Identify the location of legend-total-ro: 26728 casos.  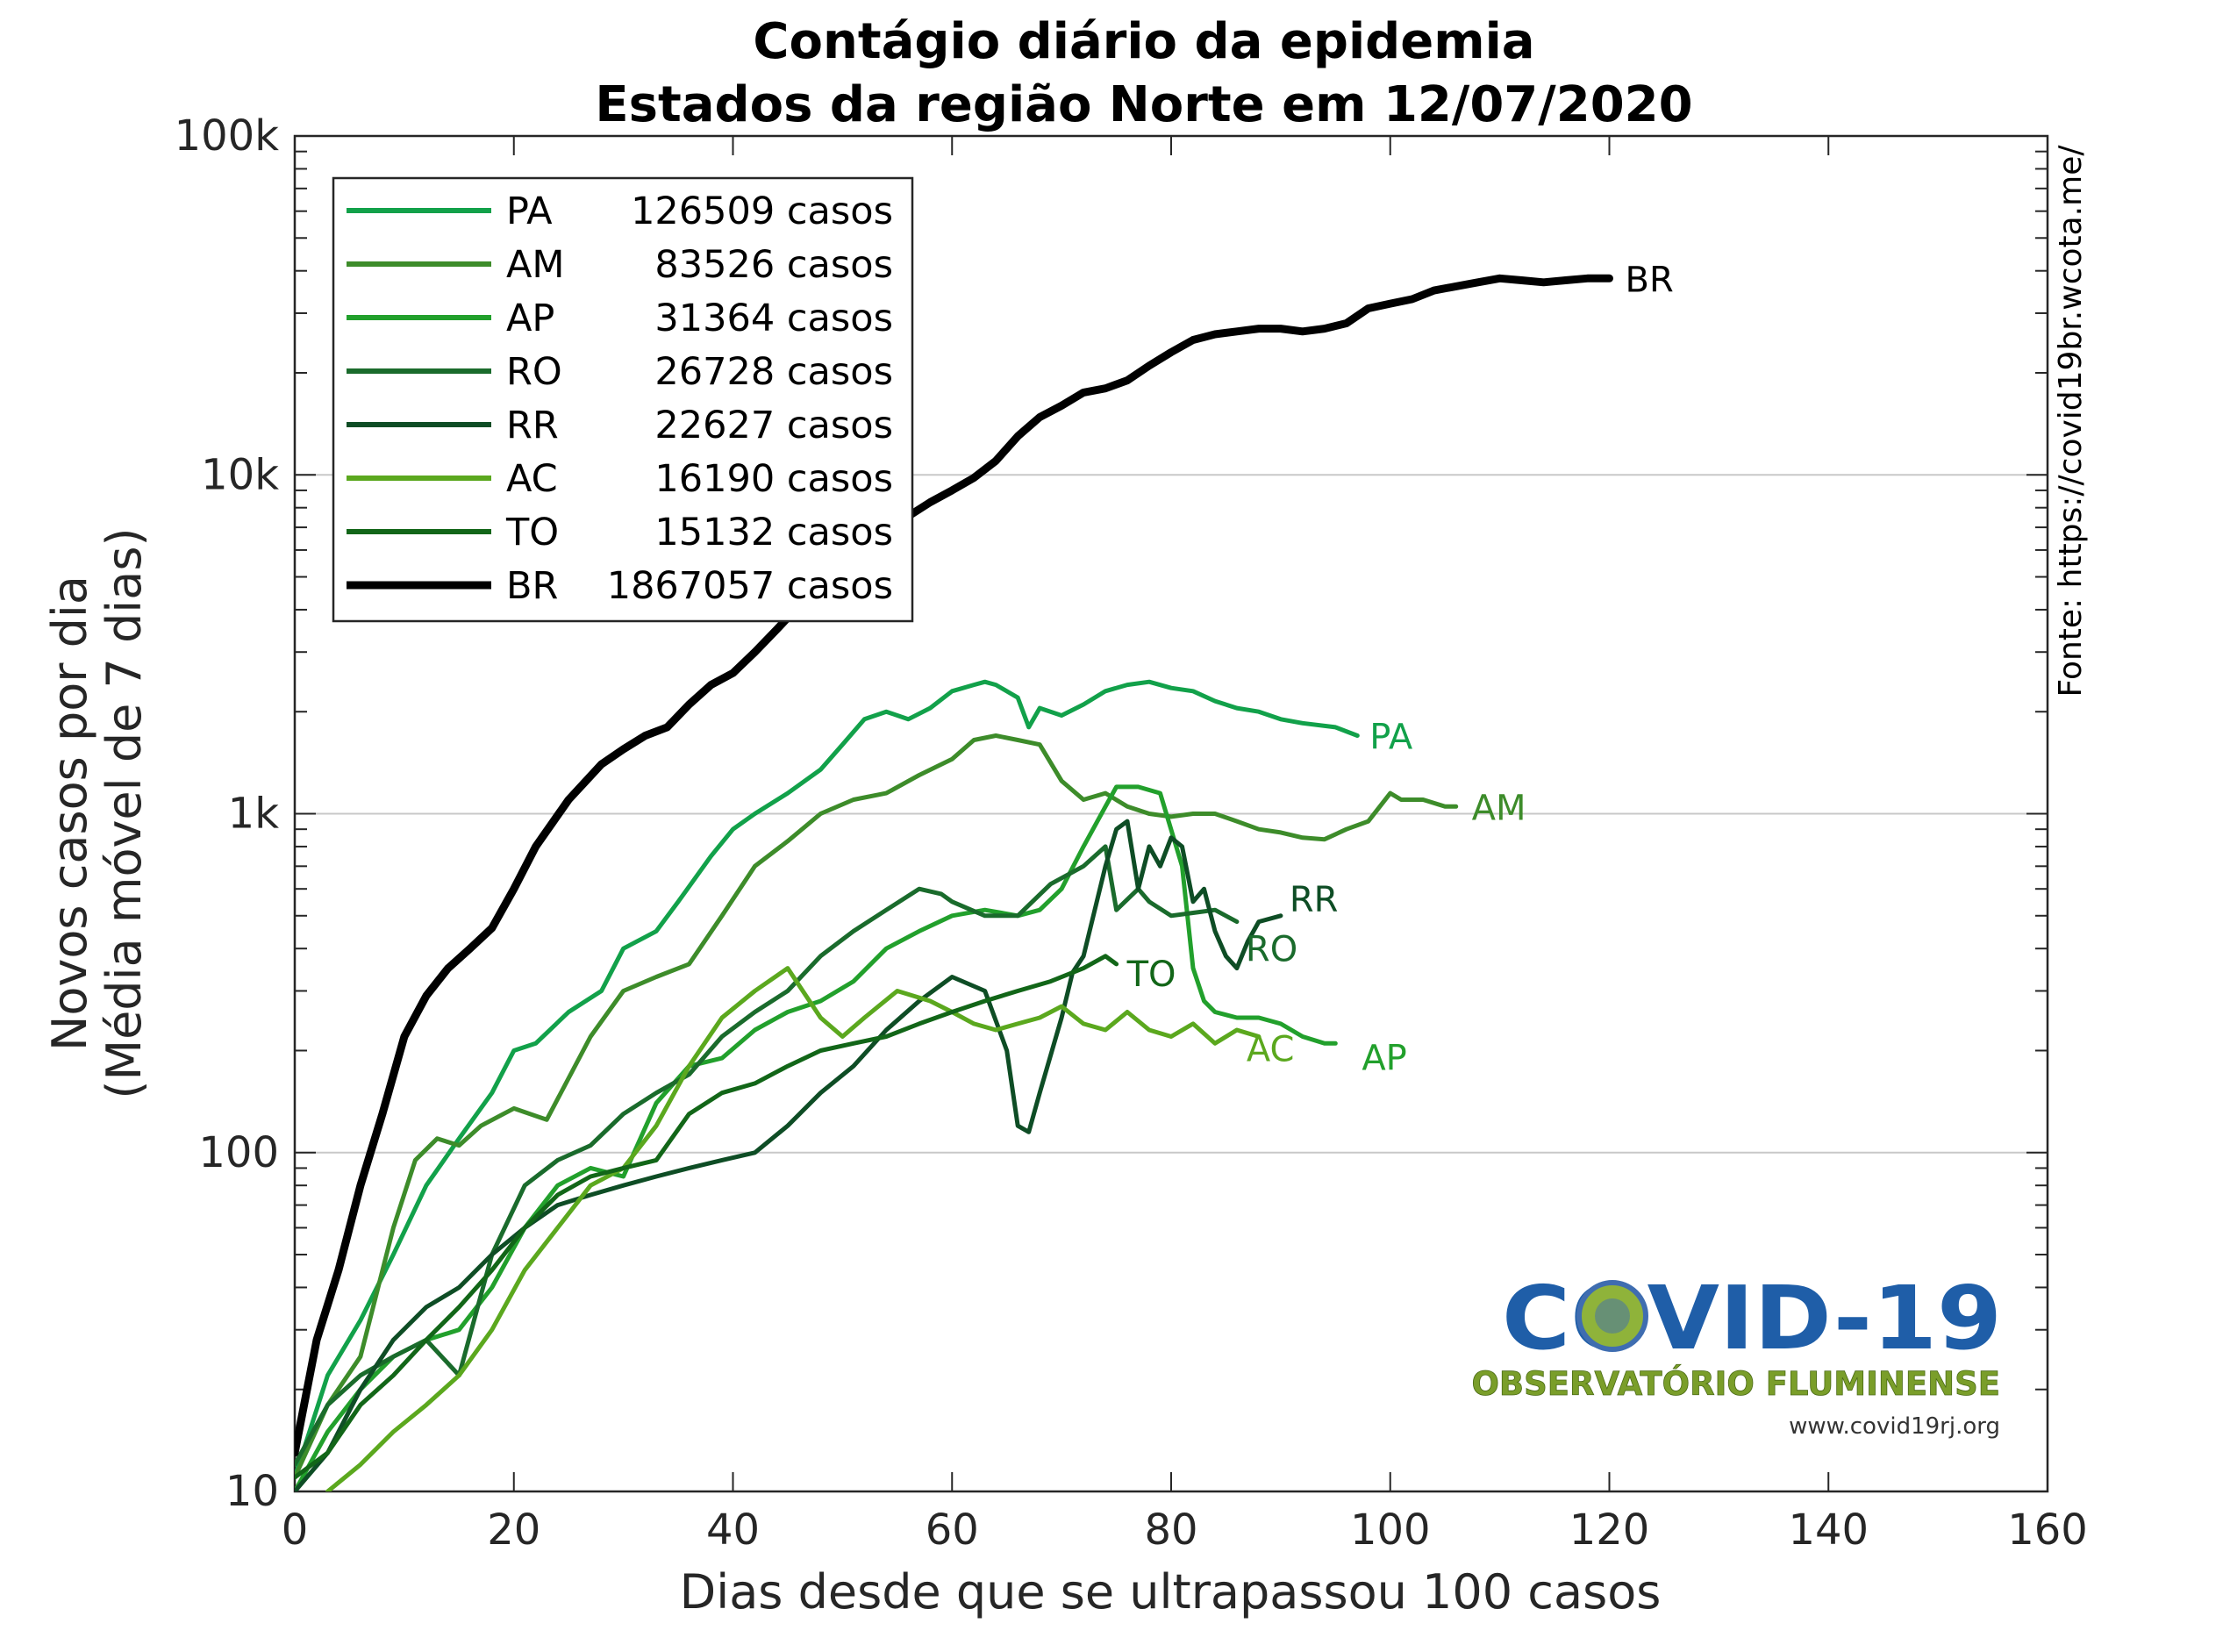
(774, 372).